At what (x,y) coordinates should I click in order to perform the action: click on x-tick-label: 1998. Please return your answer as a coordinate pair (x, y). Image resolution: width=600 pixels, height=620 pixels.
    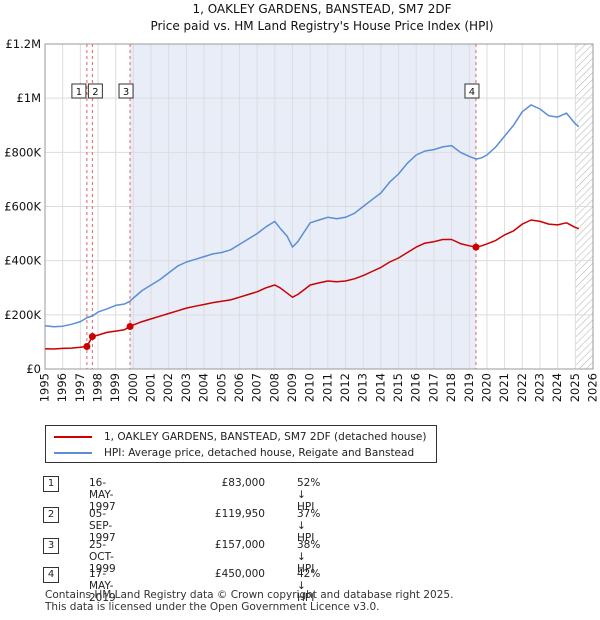
    Looking at the image, I should click on (98, 387).